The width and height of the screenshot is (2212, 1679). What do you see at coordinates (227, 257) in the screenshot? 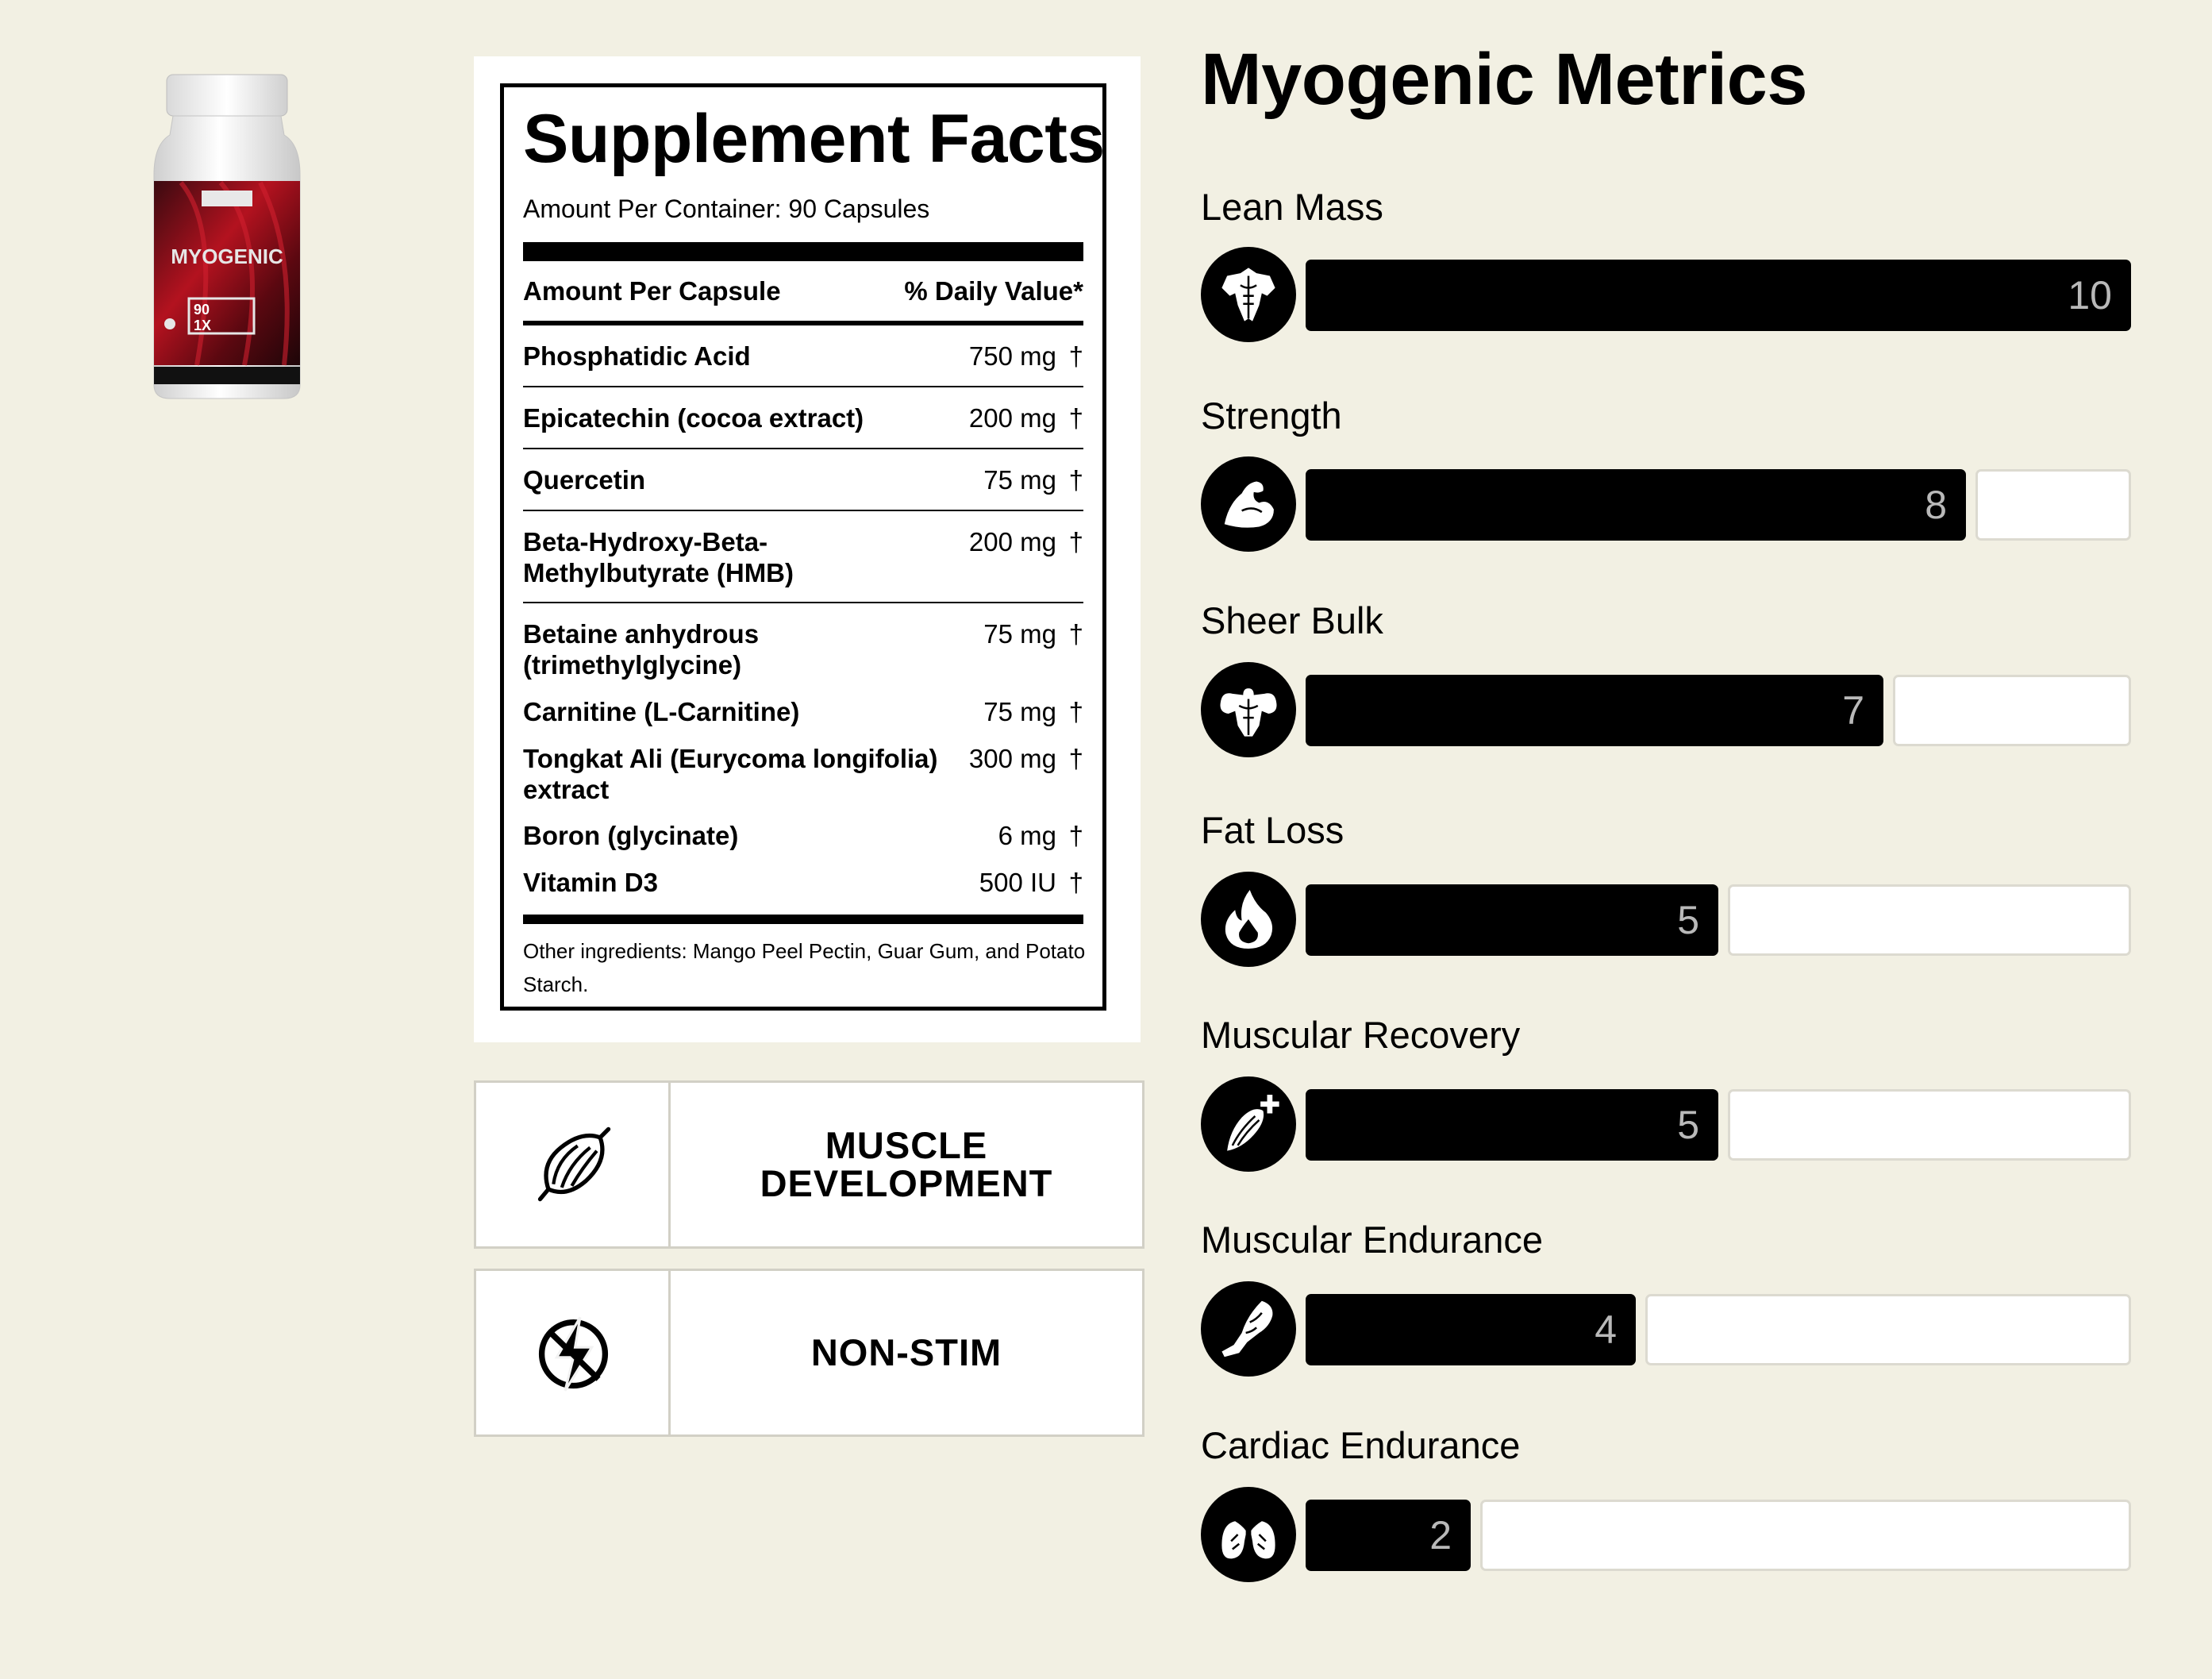
I see `svg-text: MYOGENIC` at bounding box center [227, 257].